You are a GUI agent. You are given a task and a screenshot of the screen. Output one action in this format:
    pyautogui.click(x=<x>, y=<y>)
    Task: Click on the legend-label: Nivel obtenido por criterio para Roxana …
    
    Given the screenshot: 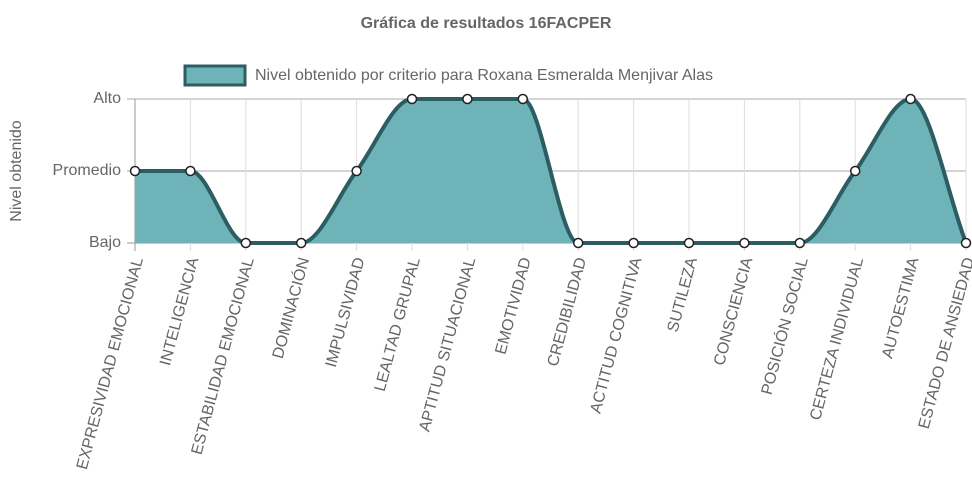 What is the action you would take?
    pyautogui.click(x=484, y=75)
    